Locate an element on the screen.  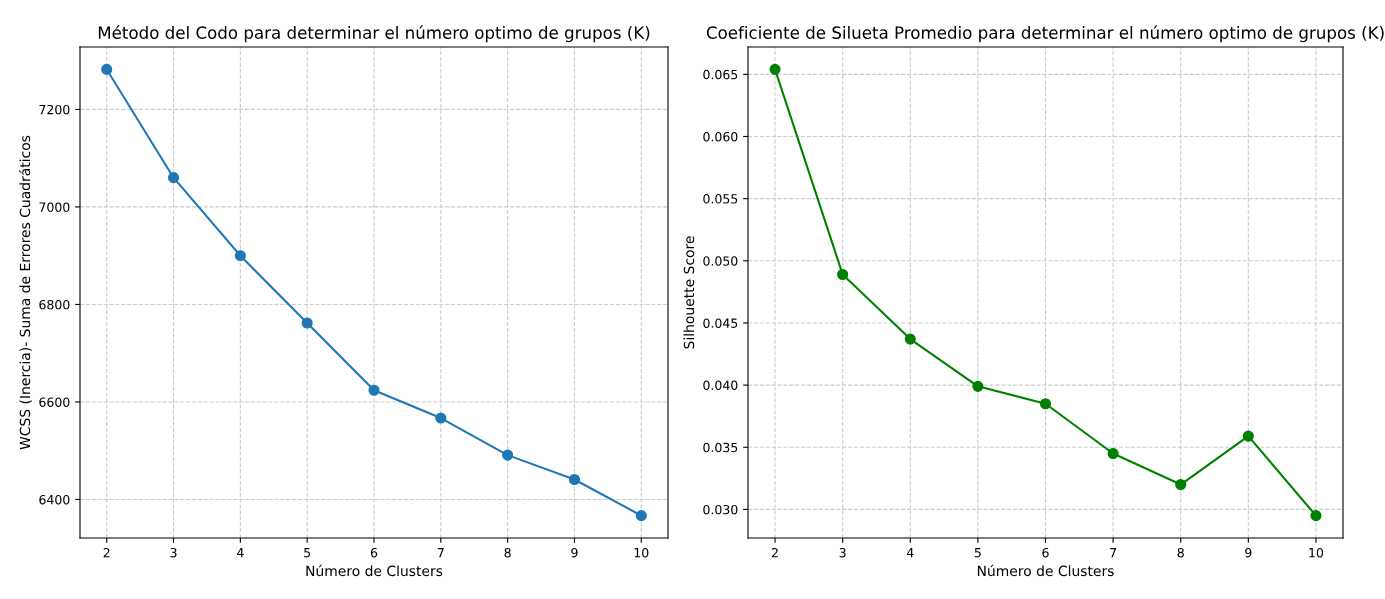
y-tick-label: 0.055 is located at coordinates (720, 199).